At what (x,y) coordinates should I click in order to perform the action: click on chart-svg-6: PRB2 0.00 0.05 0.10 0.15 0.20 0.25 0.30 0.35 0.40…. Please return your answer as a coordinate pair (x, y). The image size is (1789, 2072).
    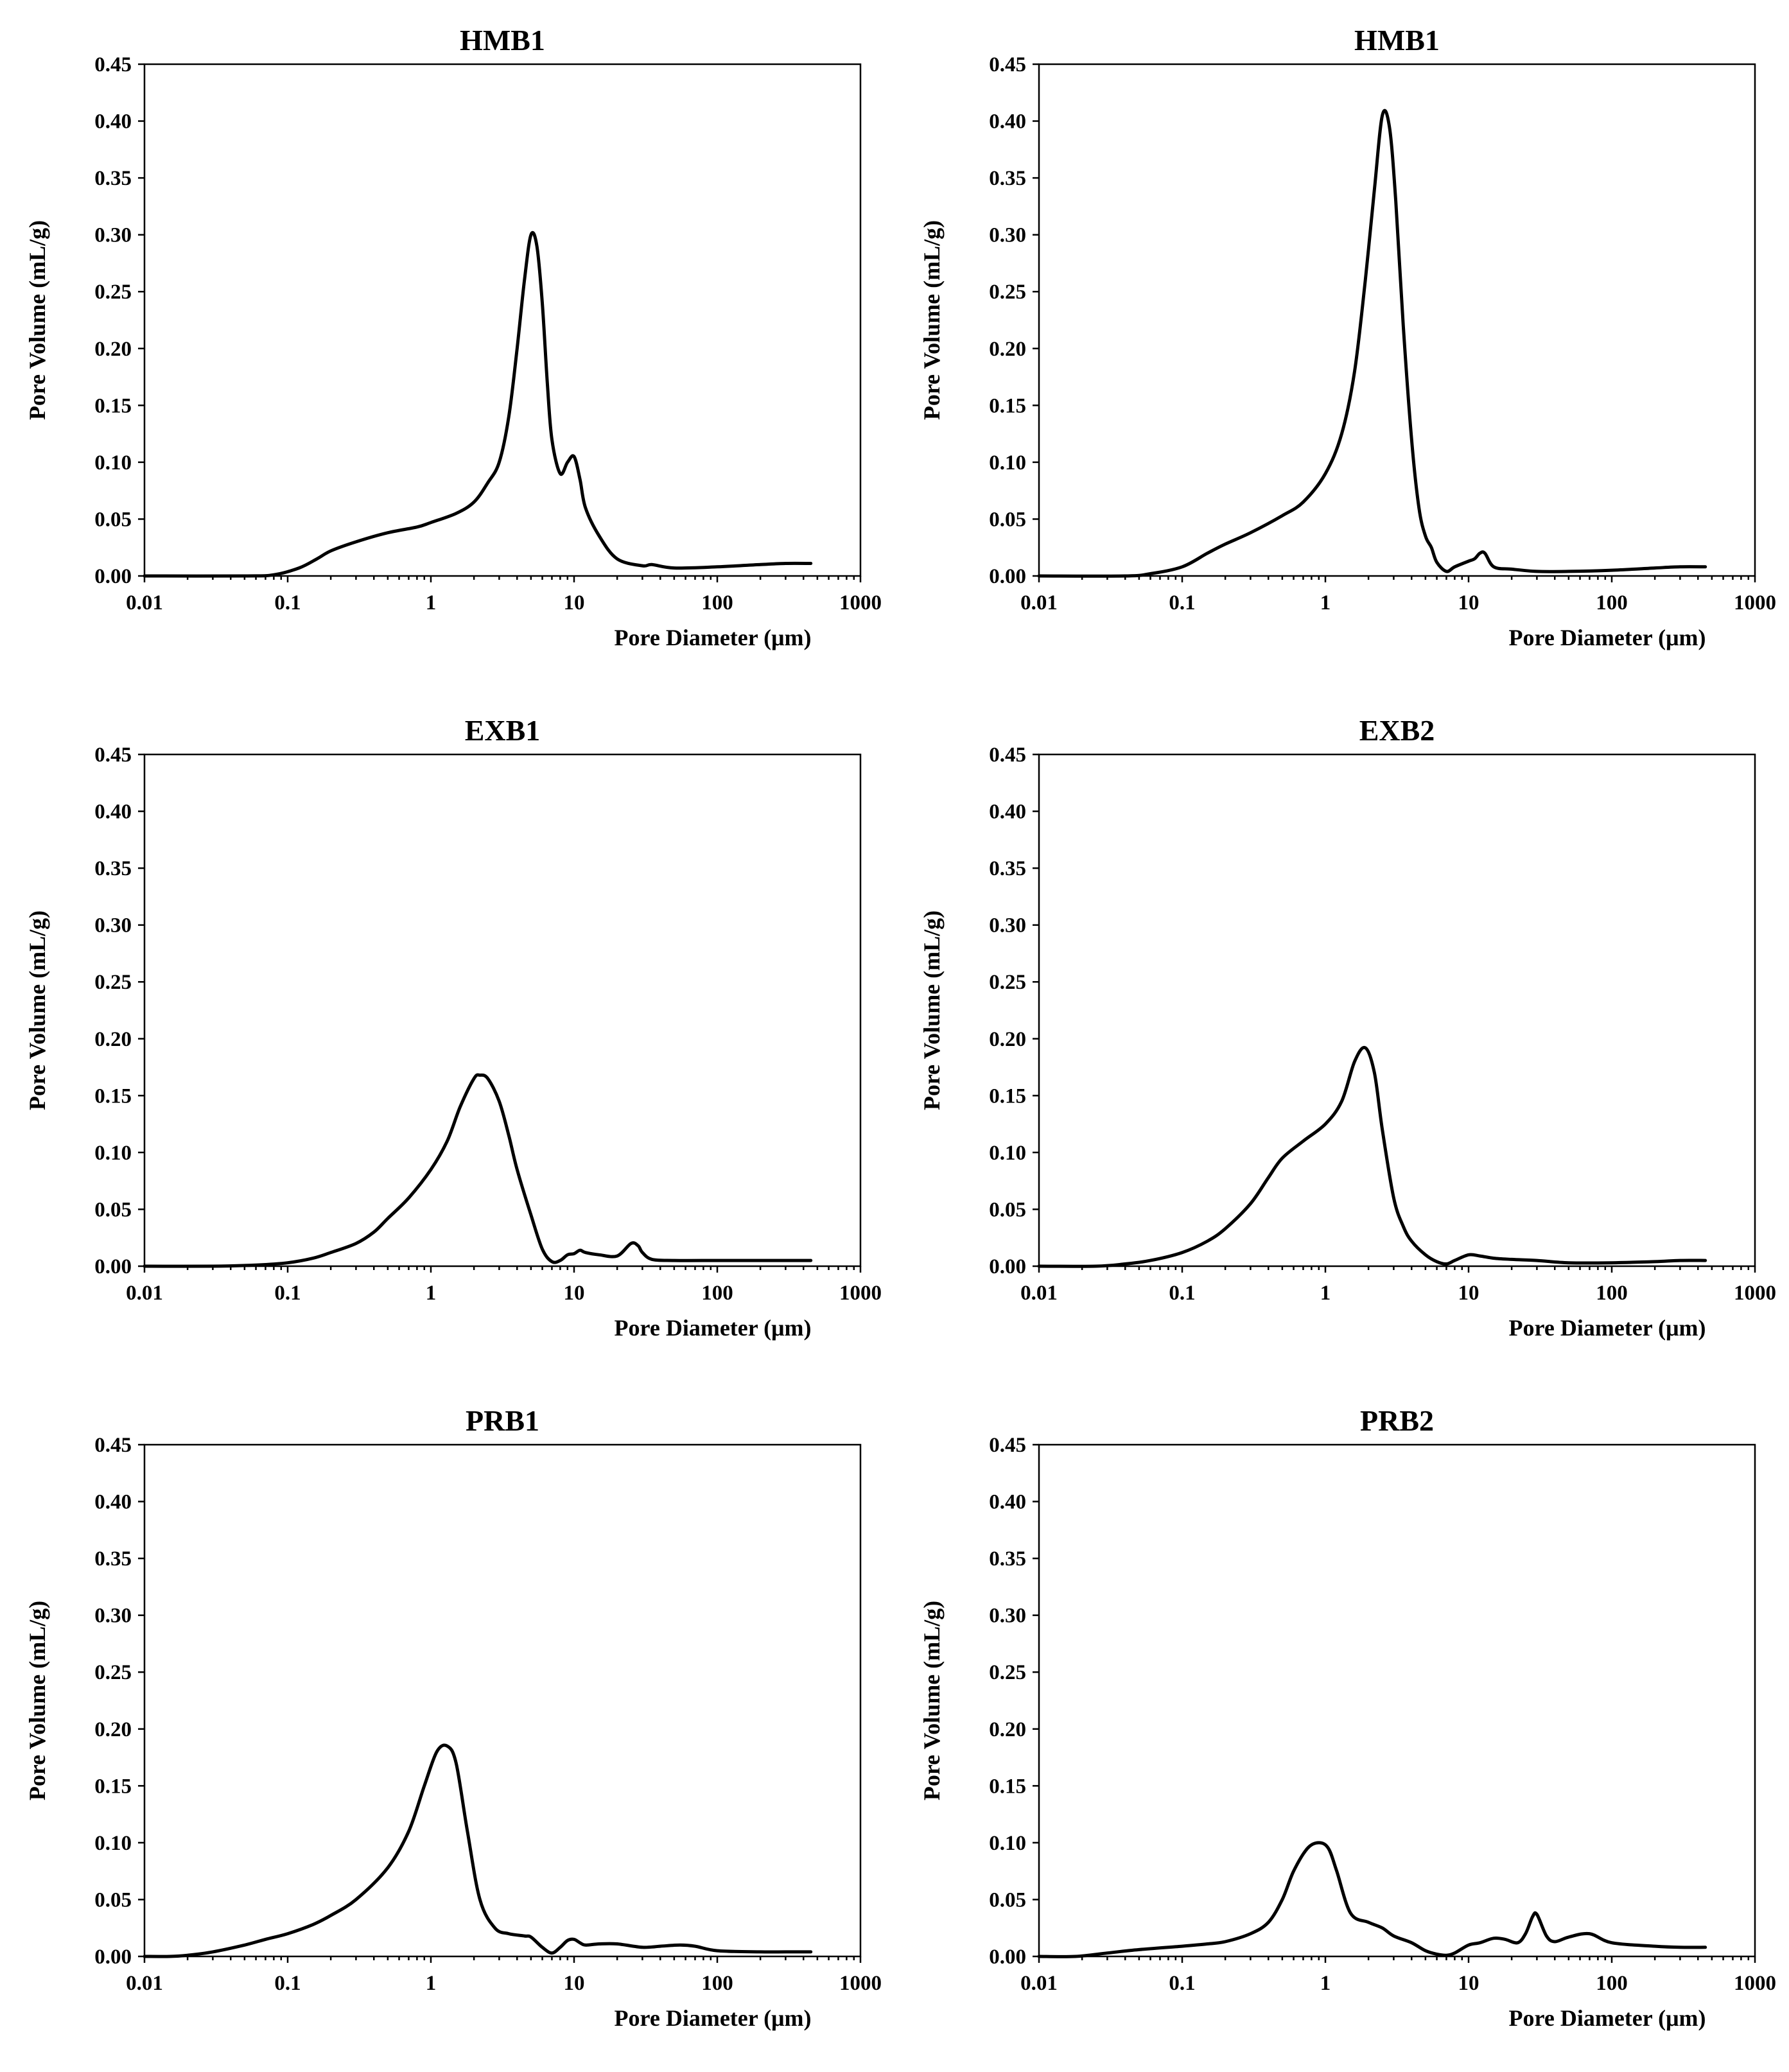
    Looking at the image, I should click on (1348, 1718).